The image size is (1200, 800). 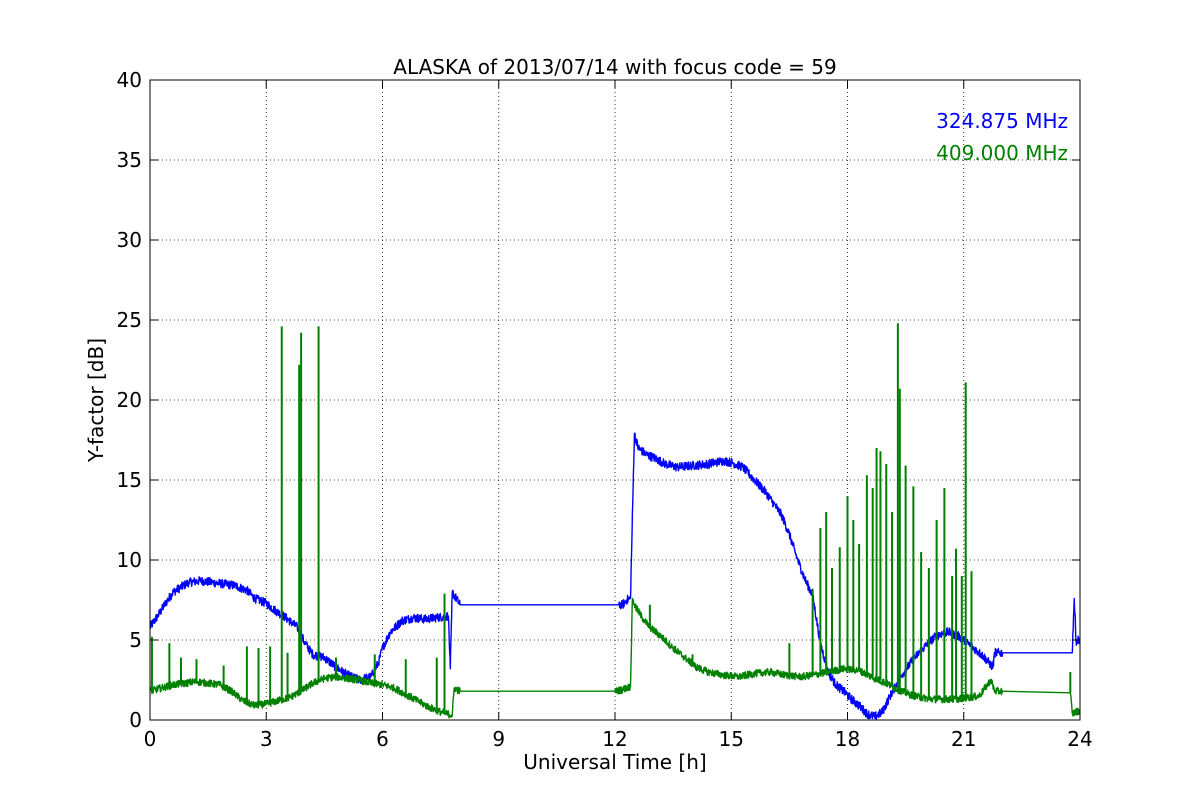 I want to click on y-tick-label: 10, so click(x=129, y=560).